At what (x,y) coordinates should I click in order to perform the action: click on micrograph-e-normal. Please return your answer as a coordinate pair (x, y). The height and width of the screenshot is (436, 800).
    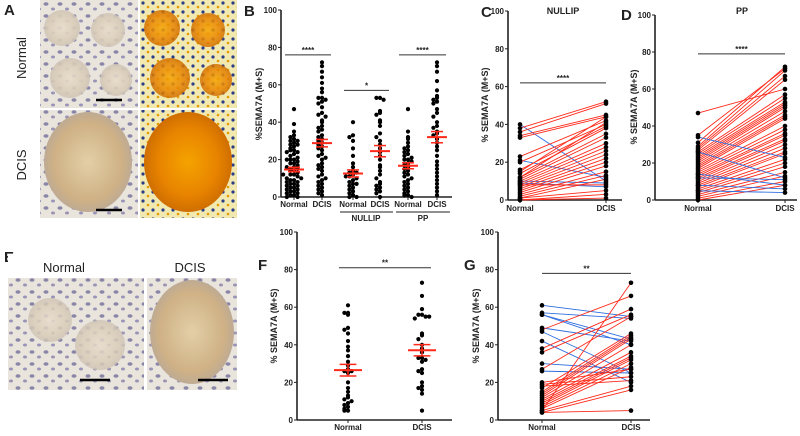
    Looking at the image, I should click on (76, 334).